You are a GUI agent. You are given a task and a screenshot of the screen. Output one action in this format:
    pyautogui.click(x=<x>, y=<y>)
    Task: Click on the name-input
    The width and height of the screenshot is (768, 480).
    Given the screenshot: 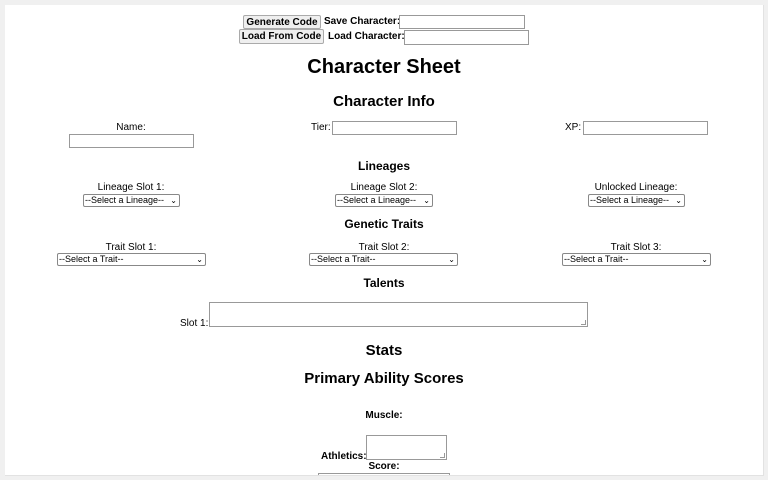 What is the action you would take?
    pyautogui.click(x=131, y=141)
    